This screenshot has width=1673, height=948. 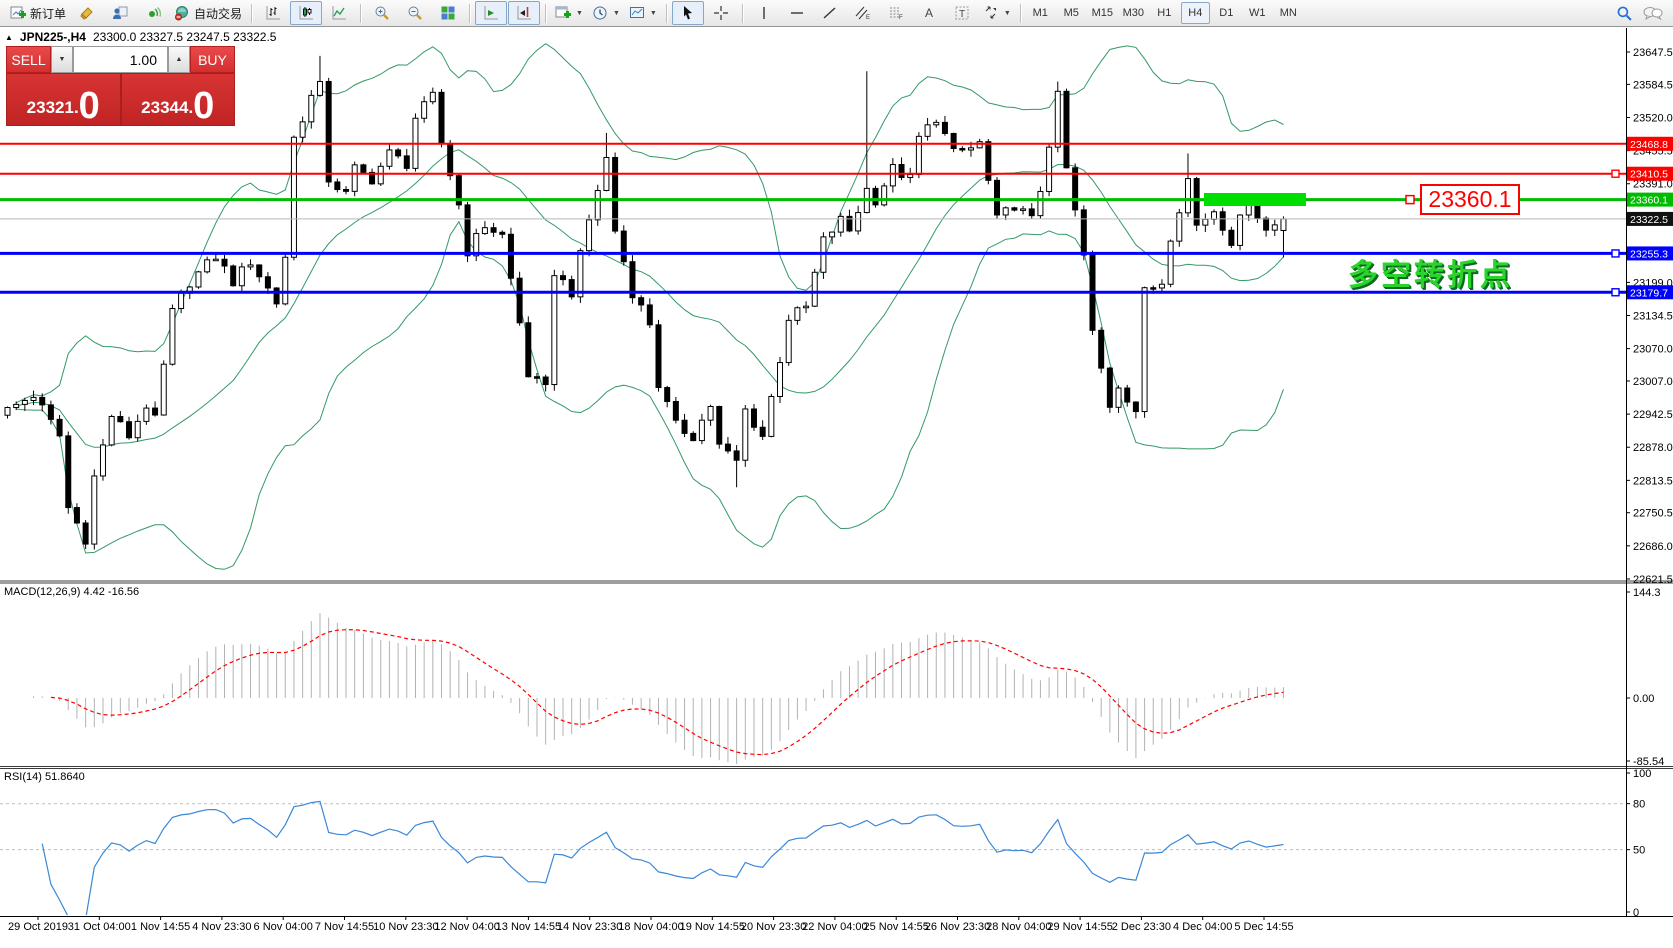 What do you see at coordinates (1257, 13) in the screenshot?
I see `timeframe-button-w1: W1` at bounding box center [1257, 13].